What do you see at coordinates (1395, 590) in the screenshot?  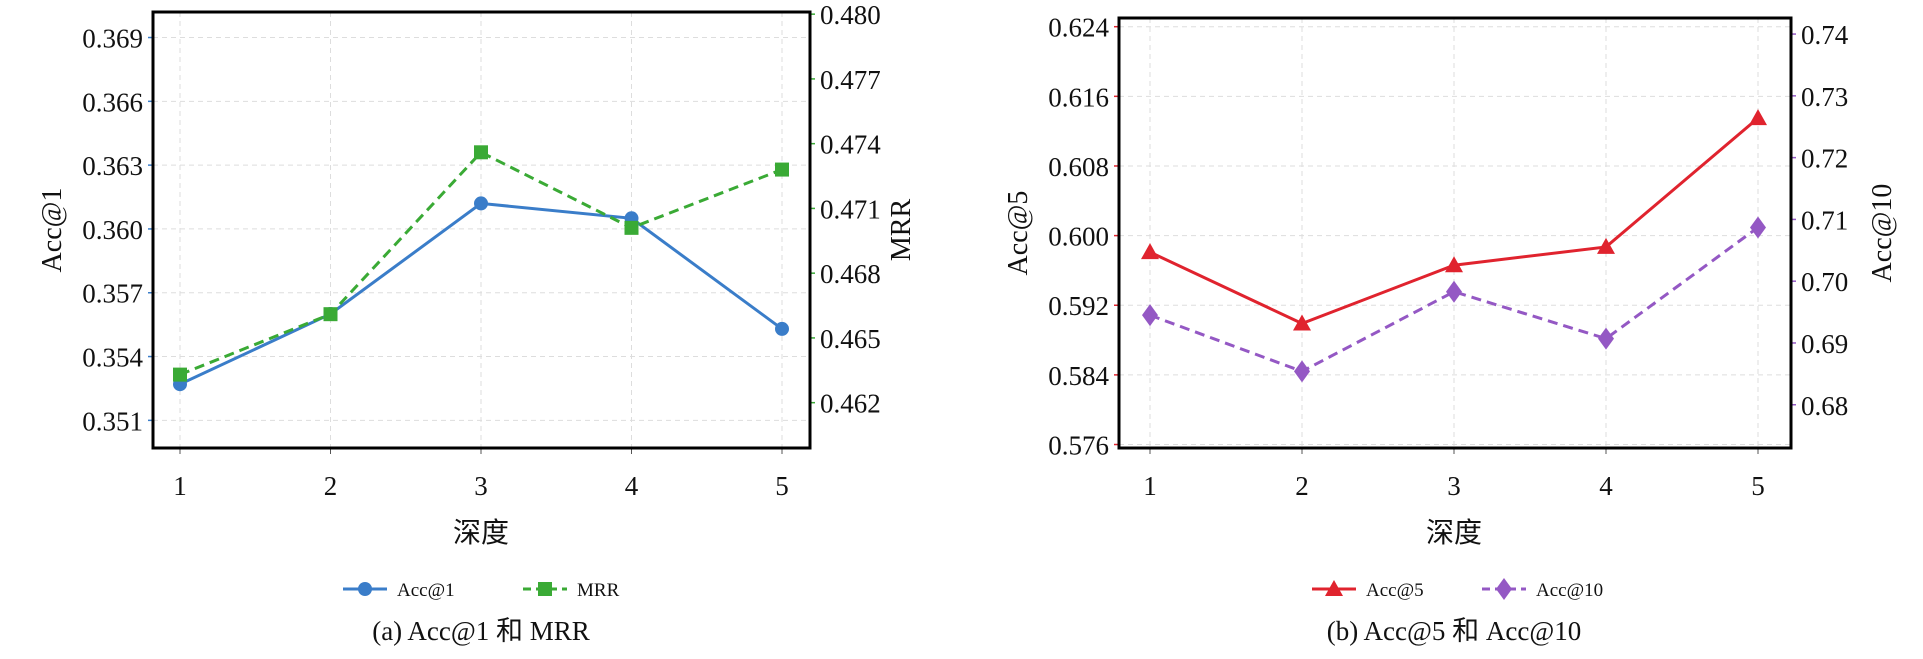 I see `legend-label-acc-5: Acc@5` at bounding box center [1395, 590].